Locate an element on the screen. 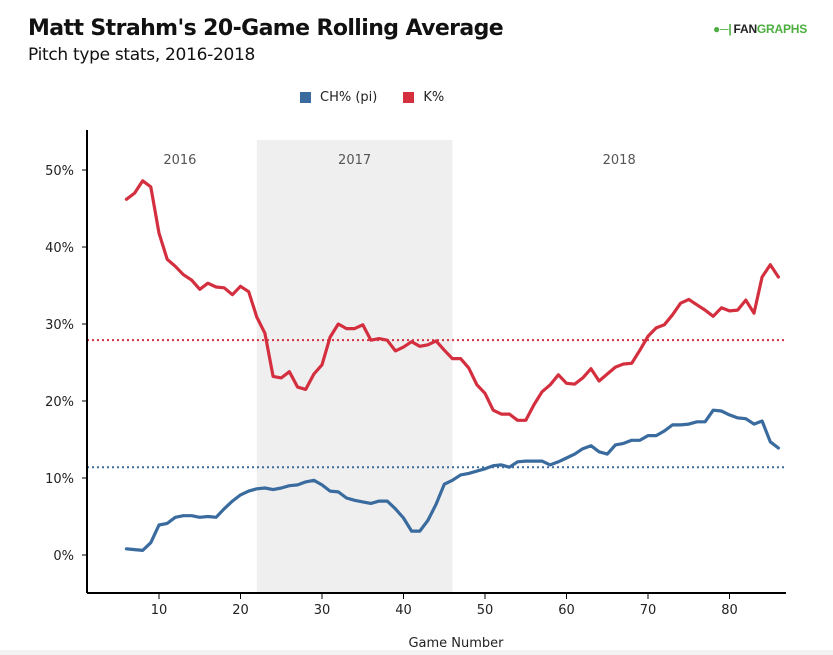  x-tick-label: 70 is located at coordinates (648, 610).